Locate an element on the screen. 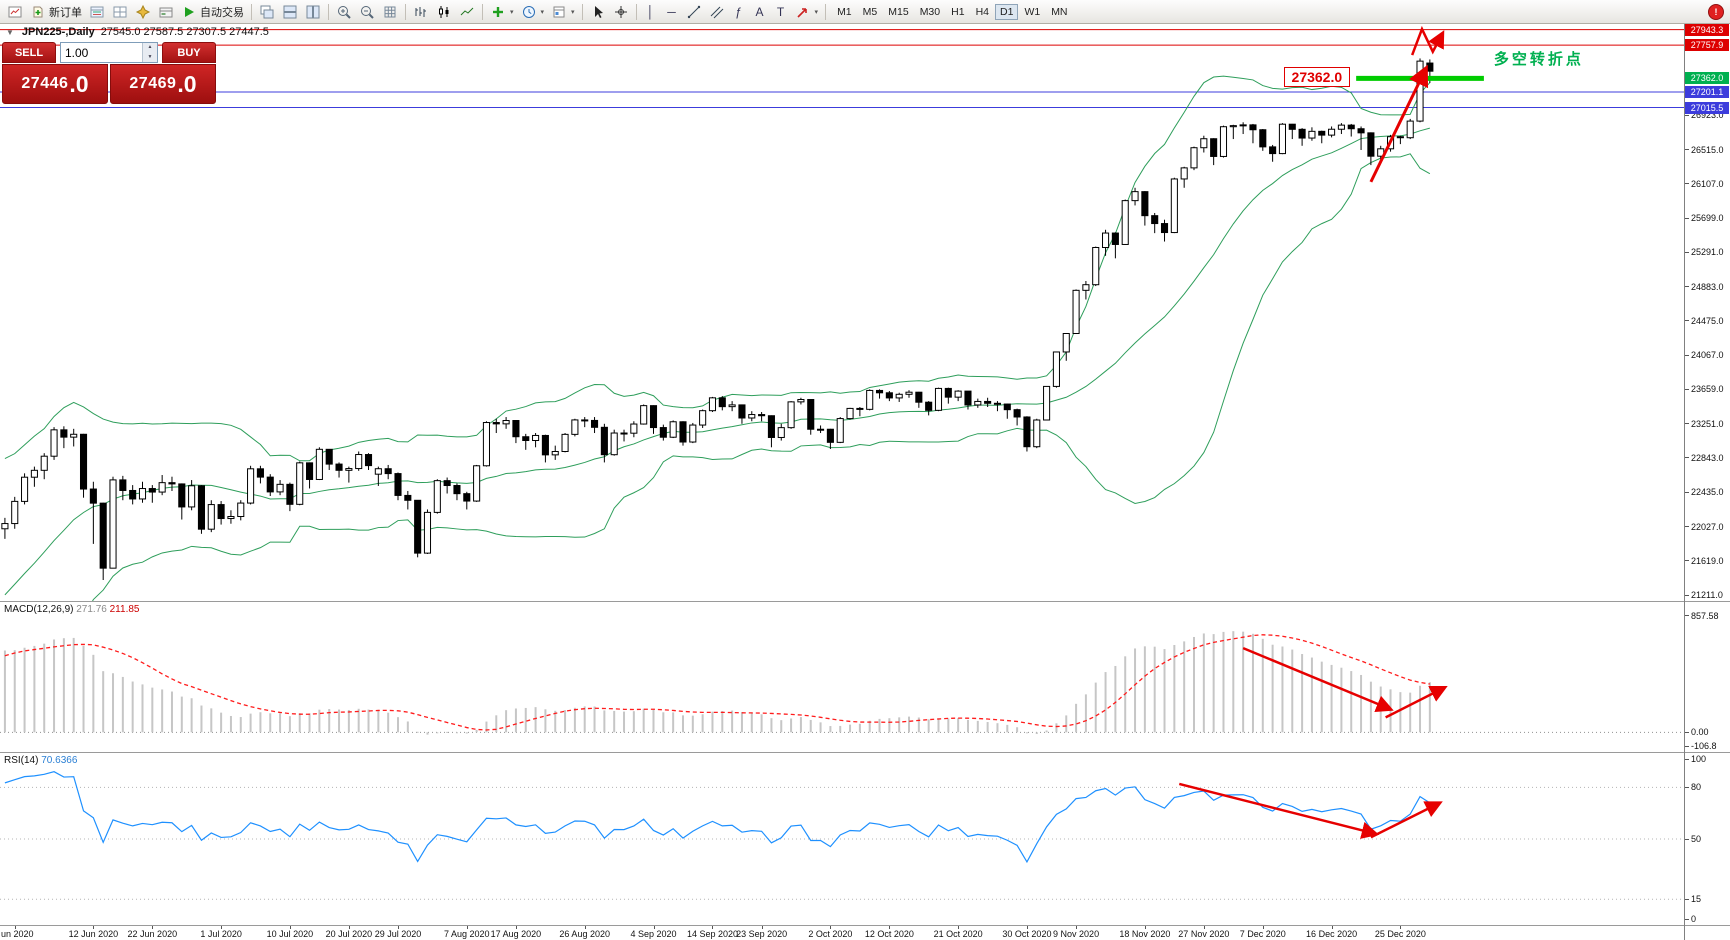 The height and width of the screenshot is (940, 1730). text-label-icon: T is located at coordinates (780, 11).